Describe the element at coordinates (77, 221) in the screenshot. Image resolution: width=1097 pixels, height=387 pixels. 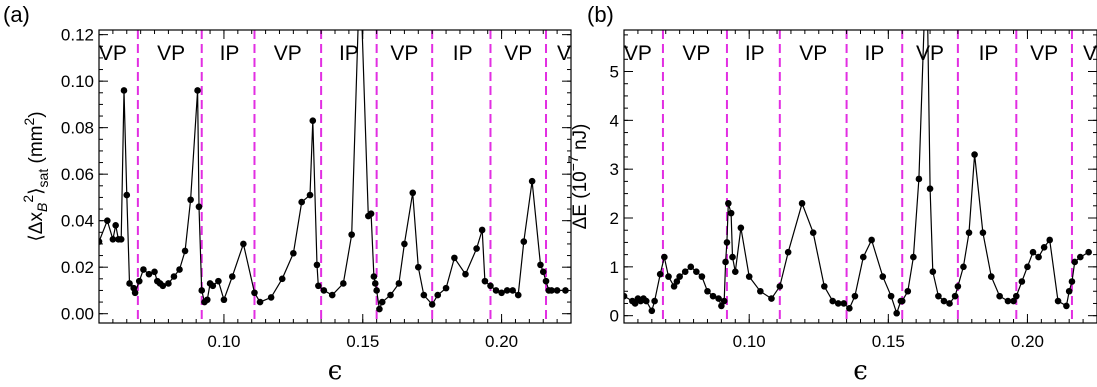
I see `y-tick-label-2: 0.04` at that location.